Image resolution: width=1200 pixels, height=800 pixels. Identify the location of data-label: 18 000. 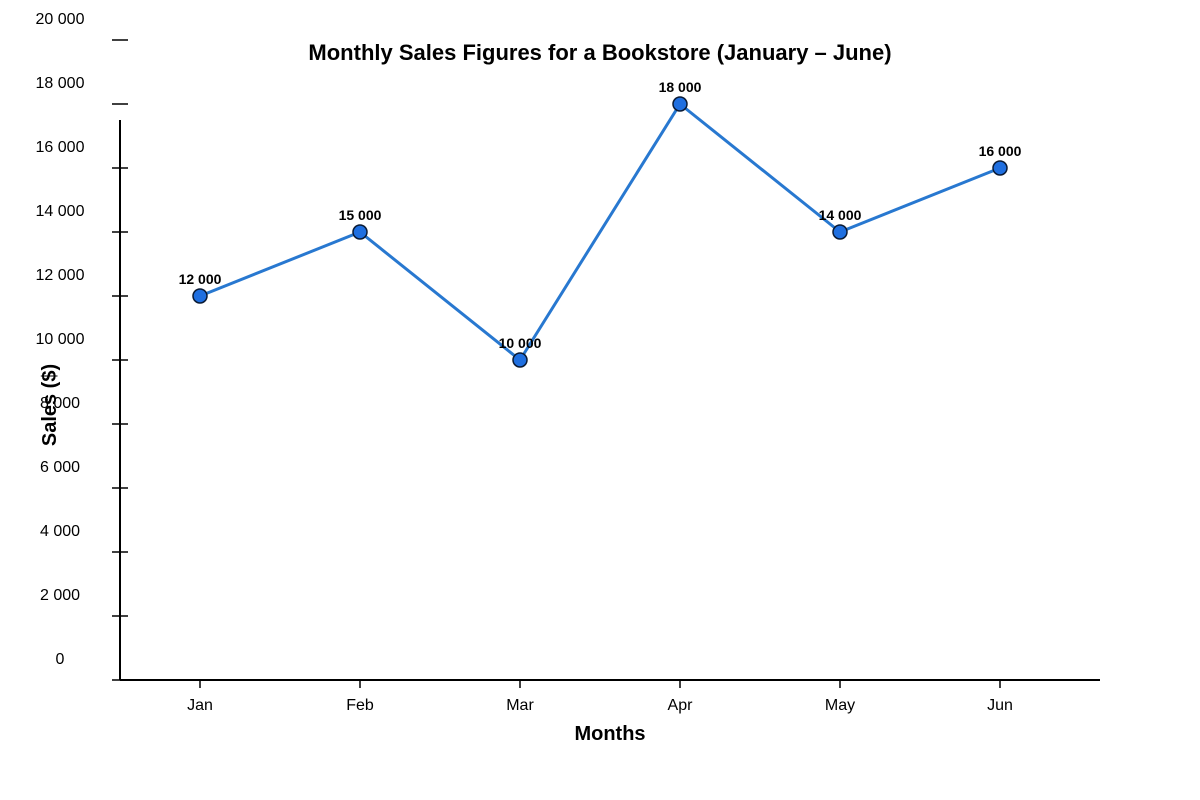
(680, 87).